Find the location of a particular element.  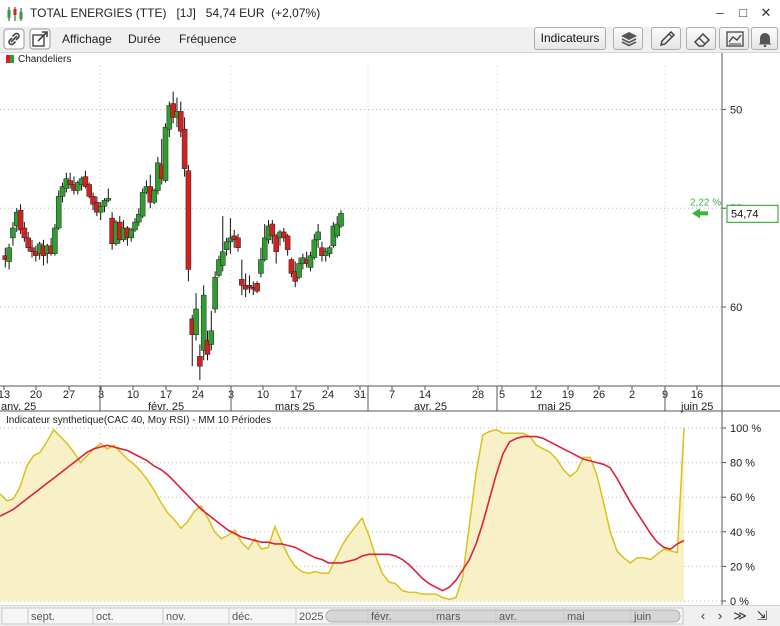

scroll-right-button: › is located at coordinates (720, 615).